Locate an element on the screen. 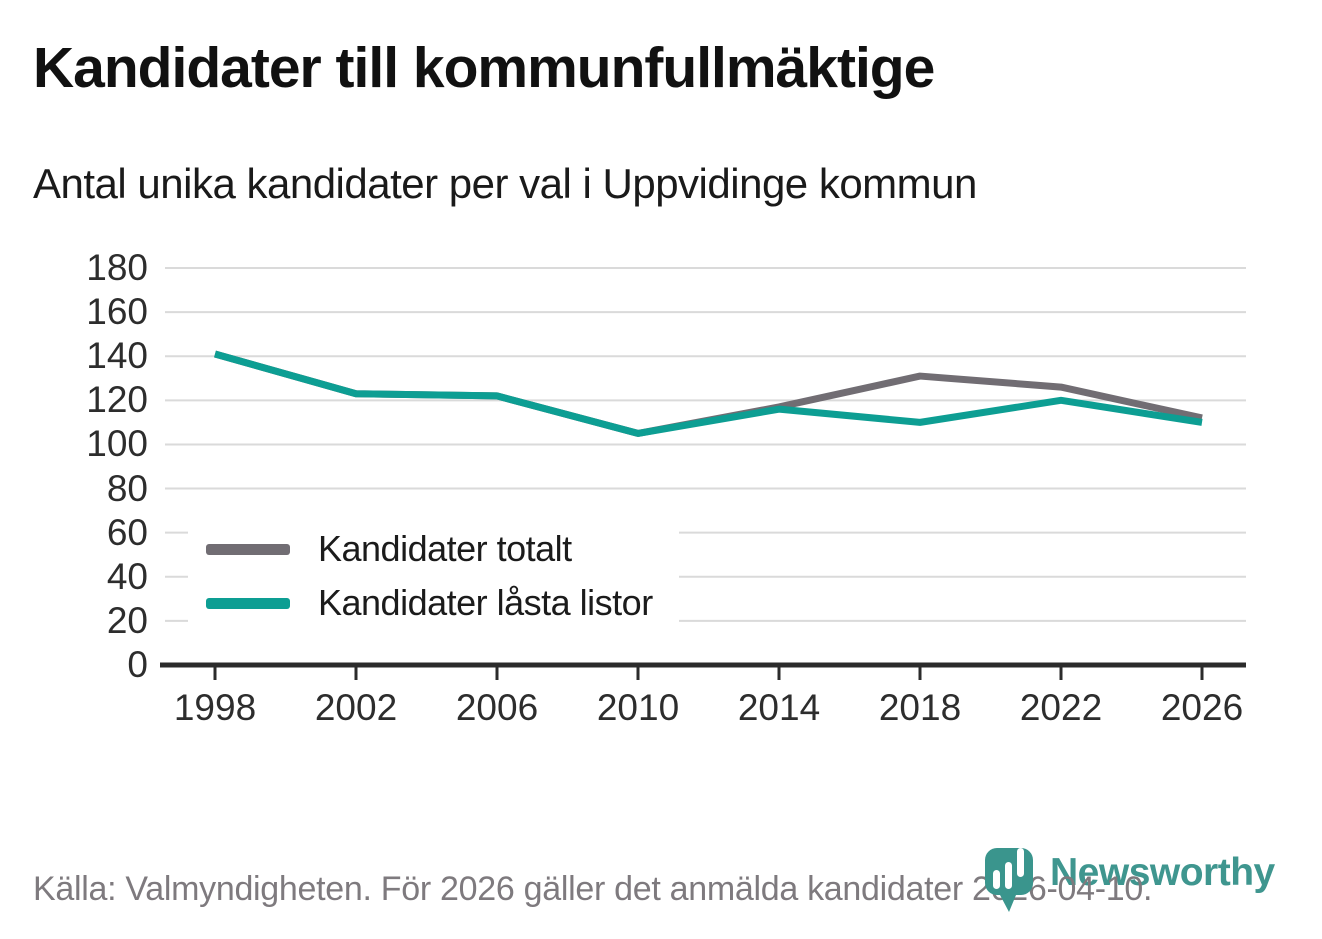  y-axis-label: 160 is located at coordinates (117, 312).